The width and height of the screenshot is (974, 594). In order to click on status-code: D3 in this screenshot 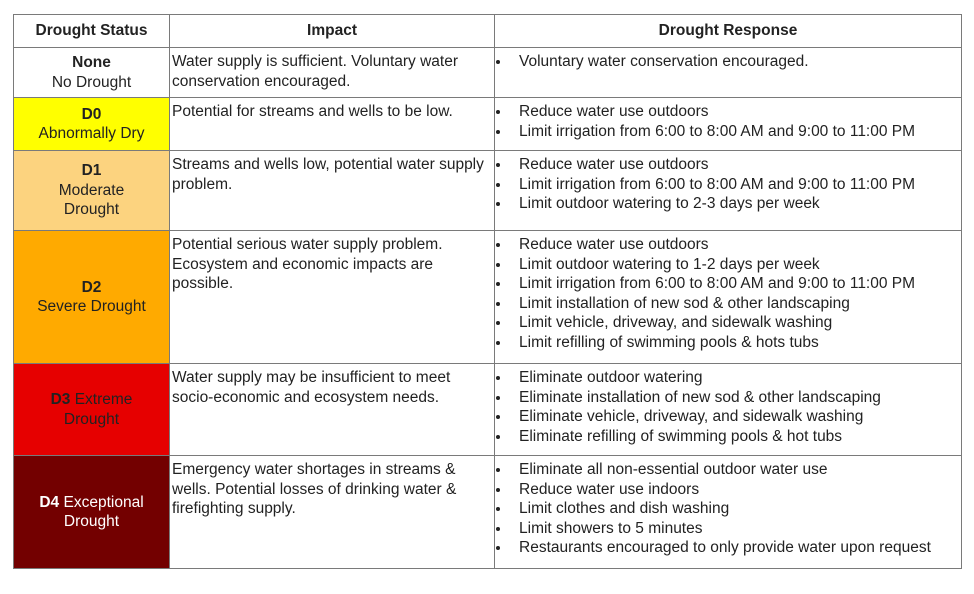, I will do `click(60, 399)`.